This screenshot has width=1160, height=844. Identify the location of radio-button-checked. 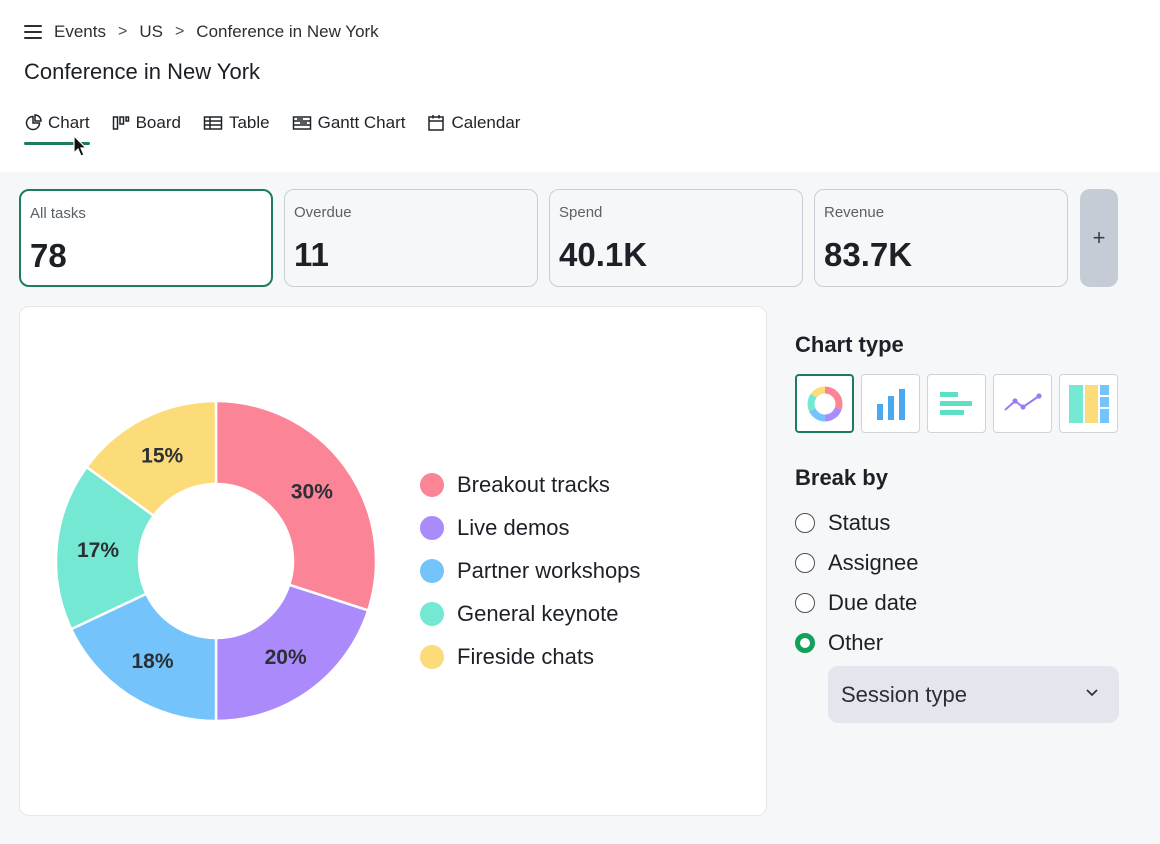
(805, 643).